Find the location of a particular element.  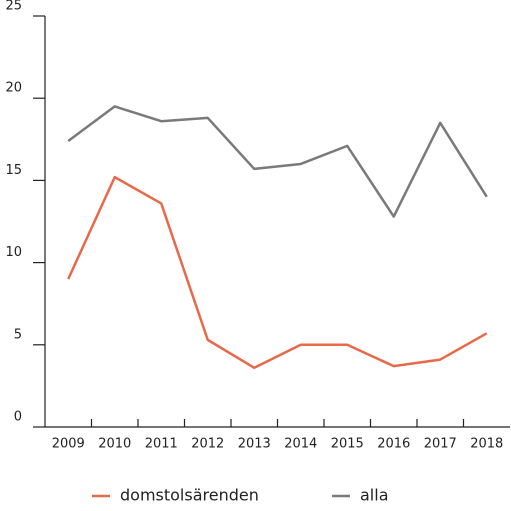

x-tick-label: 2013 is located at coordinates (254, 444).